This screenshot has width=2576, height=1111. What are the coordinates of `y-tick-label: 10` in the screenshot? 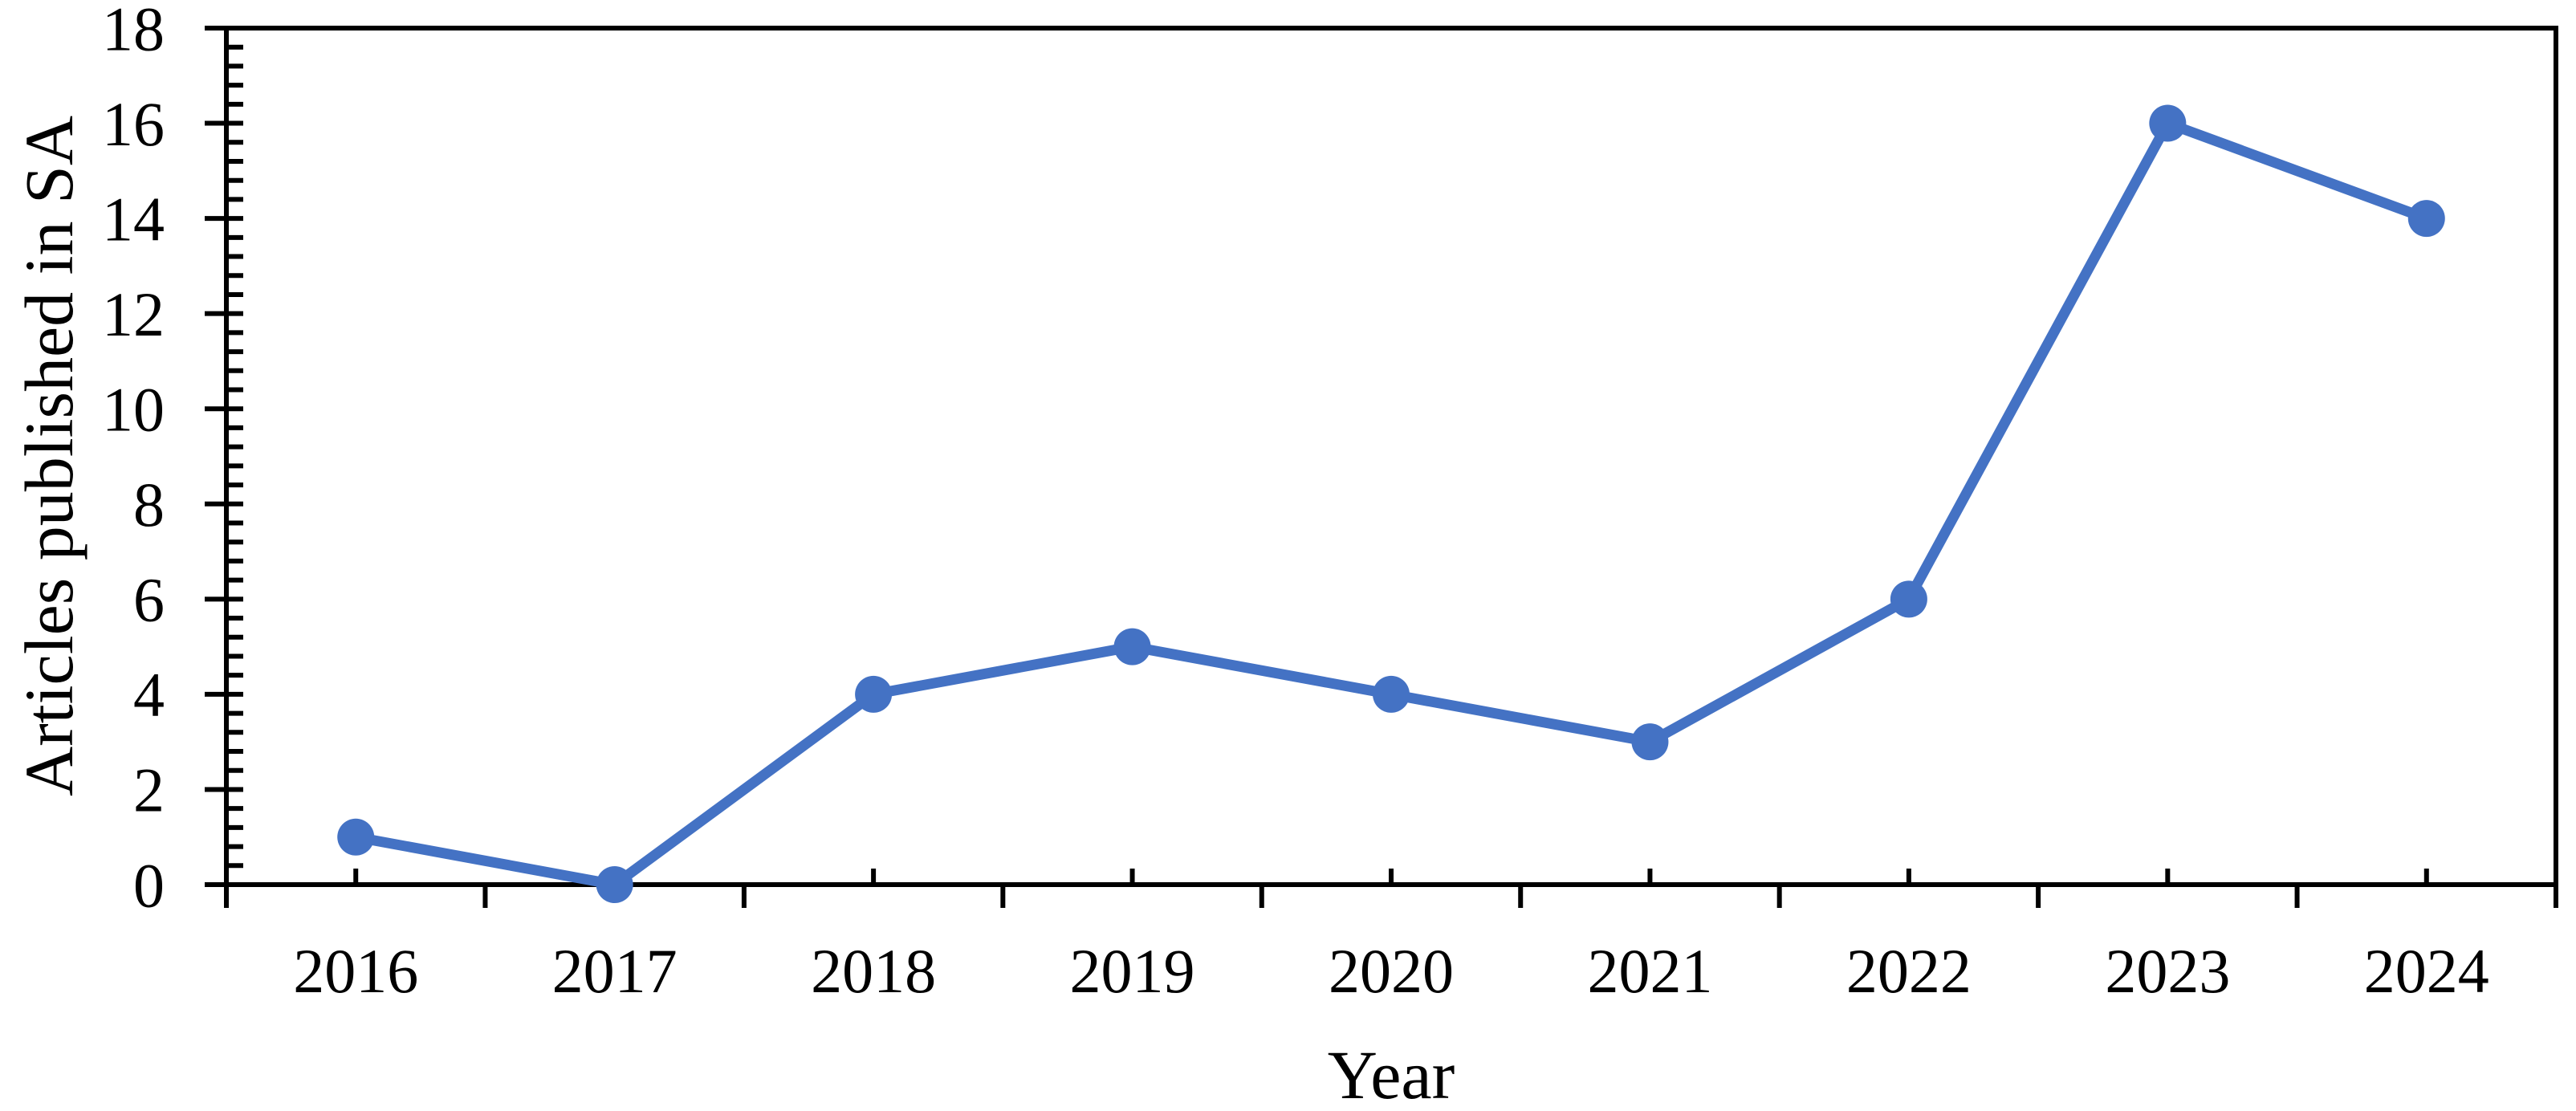 It's located at (133, 410).